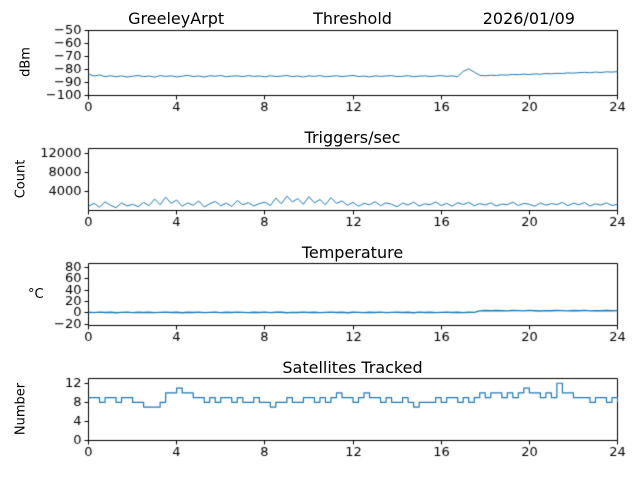 The height and width of the screenshot is (480, 640). I want to click on station-title: GreeleyArpt, so click(176, 18).